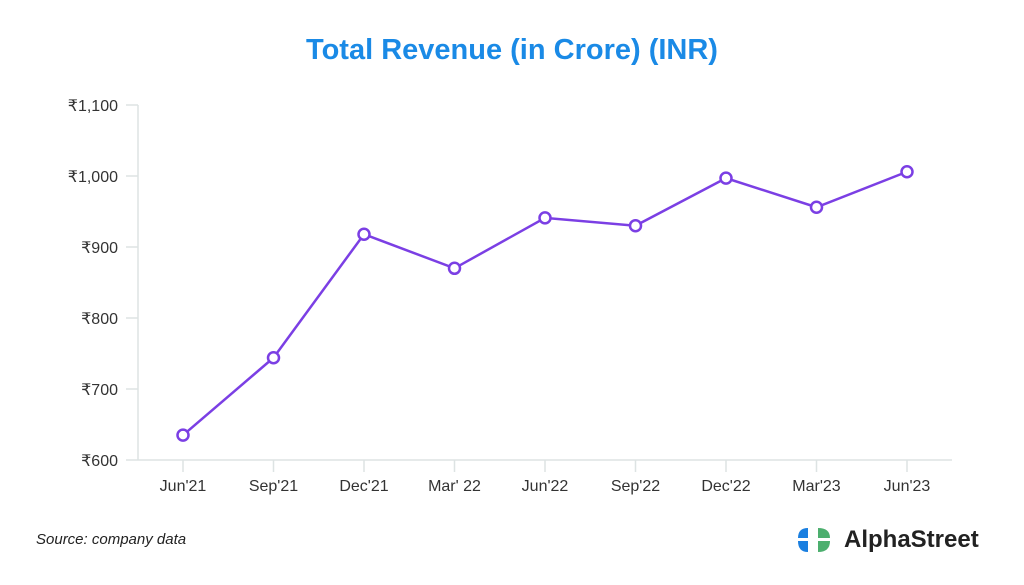  I want to click on alphastreet-logo-icon, so click(814, 540).